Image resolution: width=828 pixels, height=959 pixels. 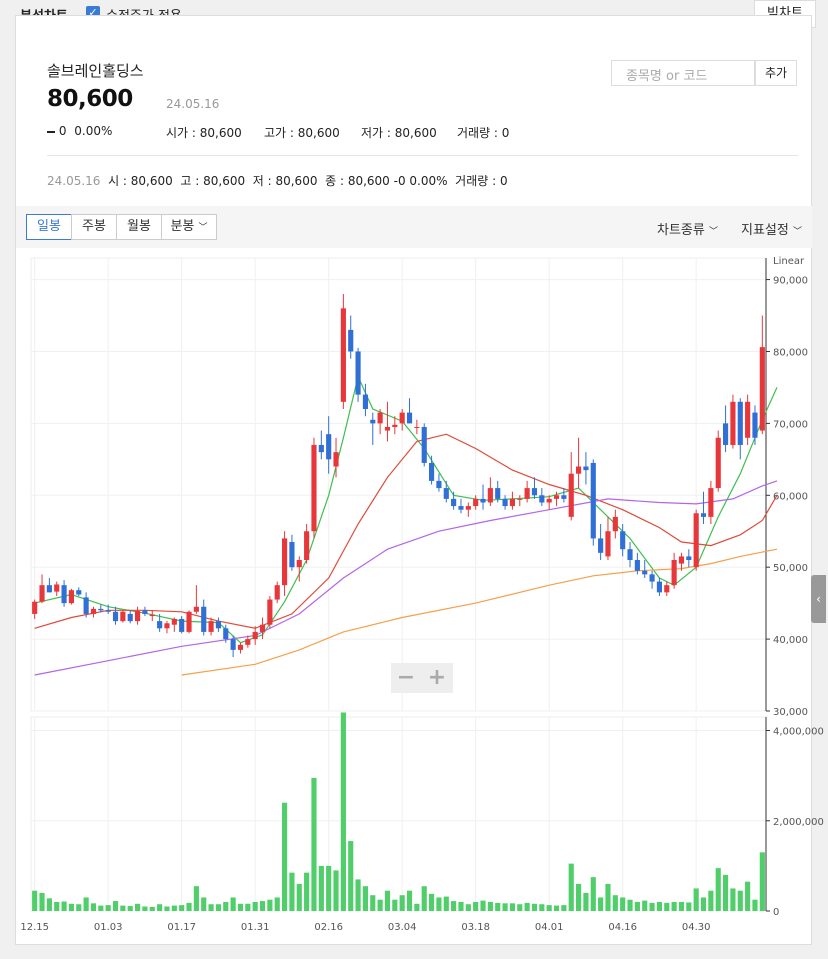 I want to click on price-date: 24.05.16, so click(x=193, y=104).